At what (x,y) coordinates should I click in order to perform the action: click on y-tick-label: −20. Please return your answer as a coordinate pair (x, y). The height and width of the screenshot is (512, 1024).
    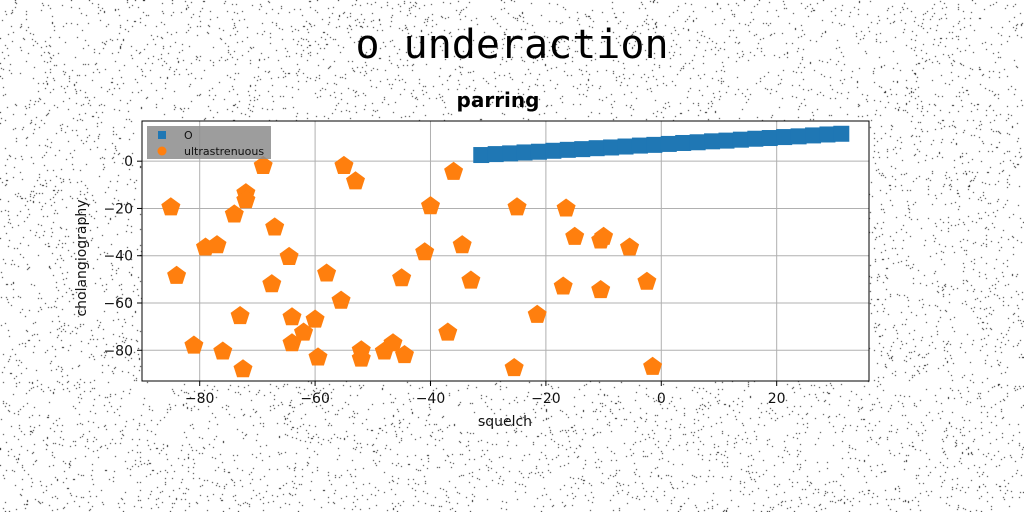
    Looking at the image, I should click on (118, 209).